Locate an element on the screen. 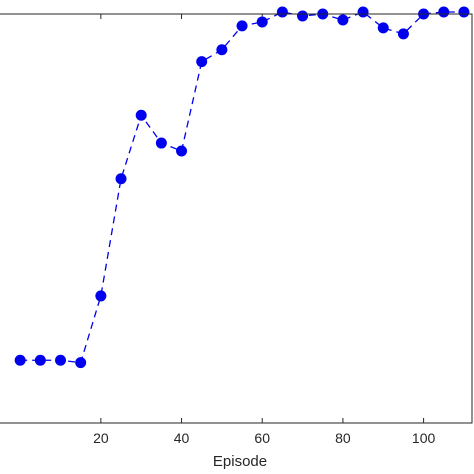 This screenshot has height=474, width=474. x-tick-labels: 20 40 60 80 100 is located at coordinates (264, 438).